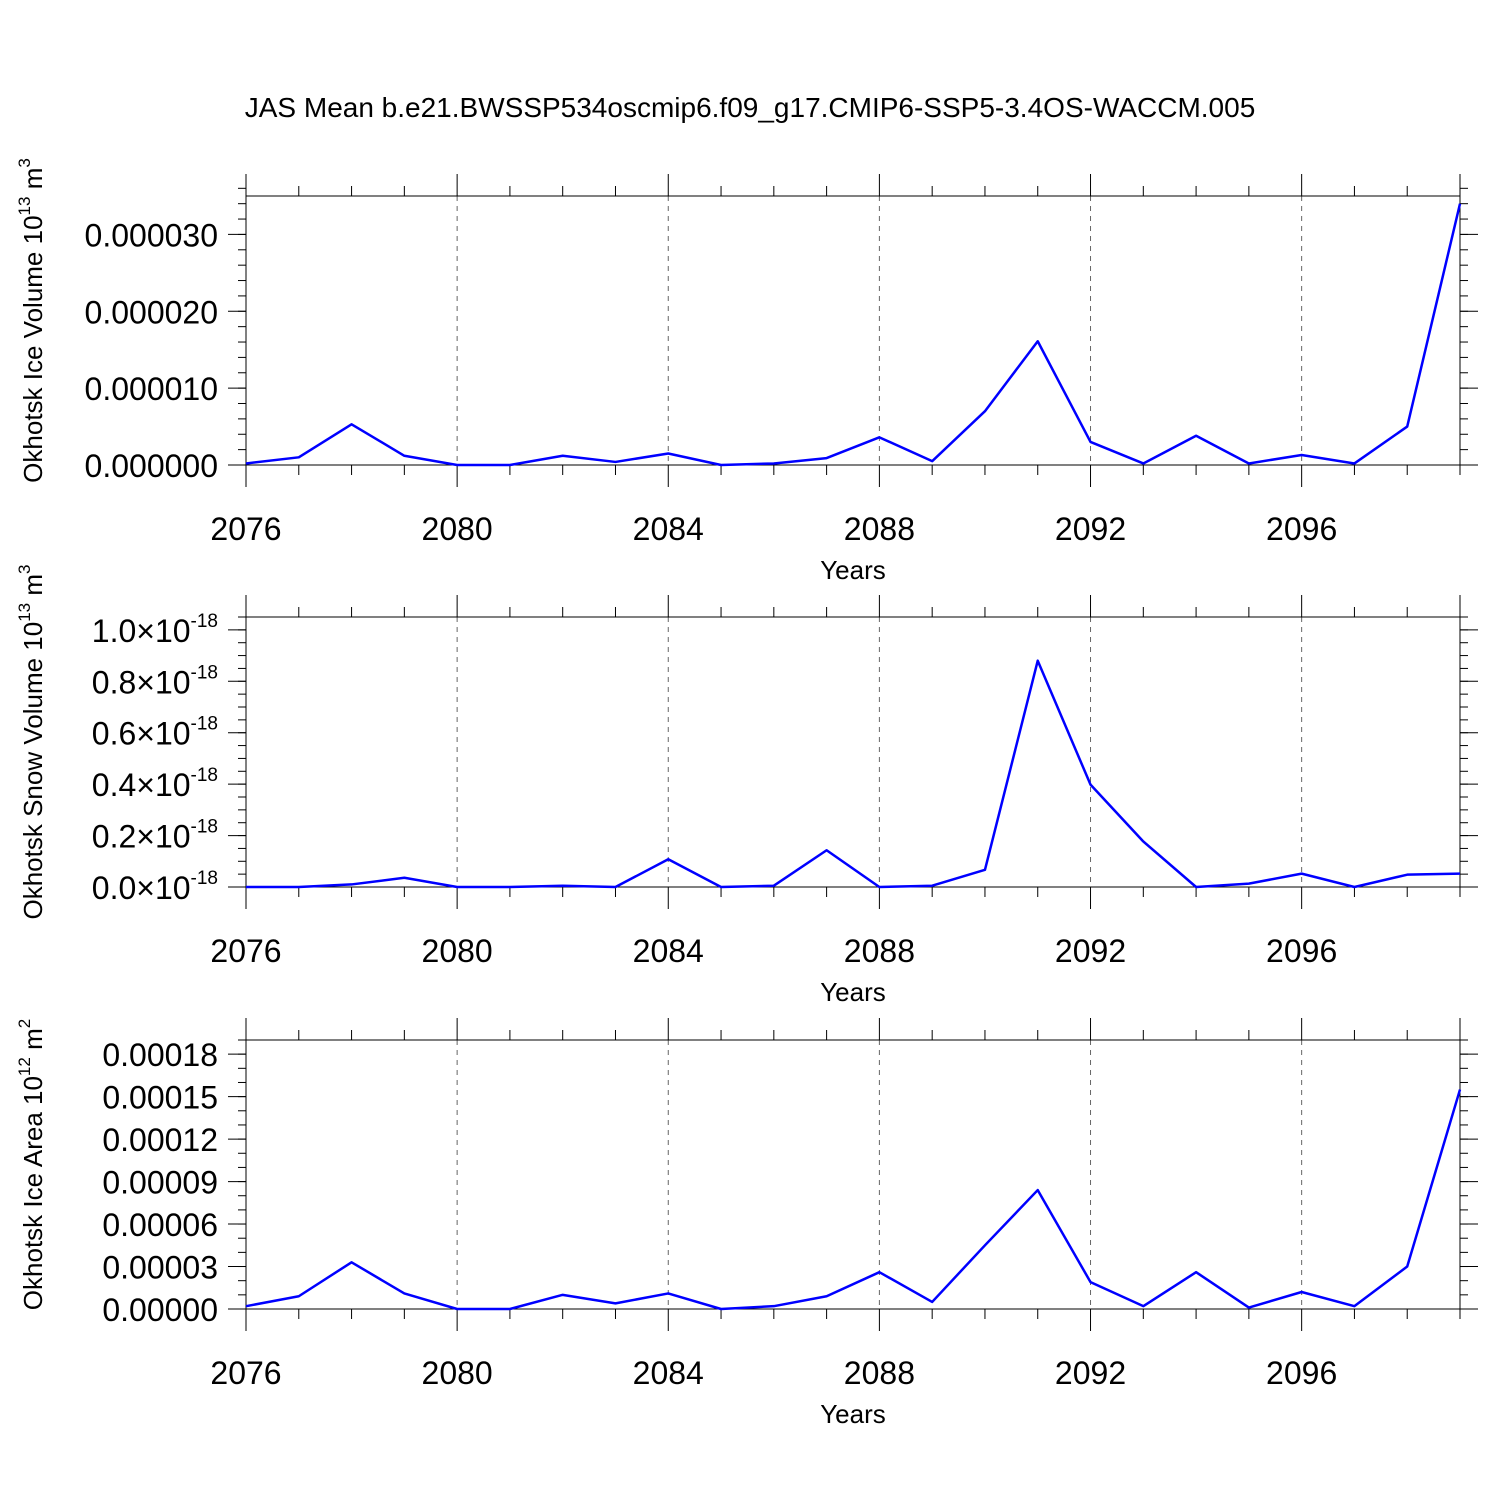 This screenshot has height=1505, width=1500. I want to click on y-tick-label: 1.0×10⁻¹⁸, so click(155, 630).